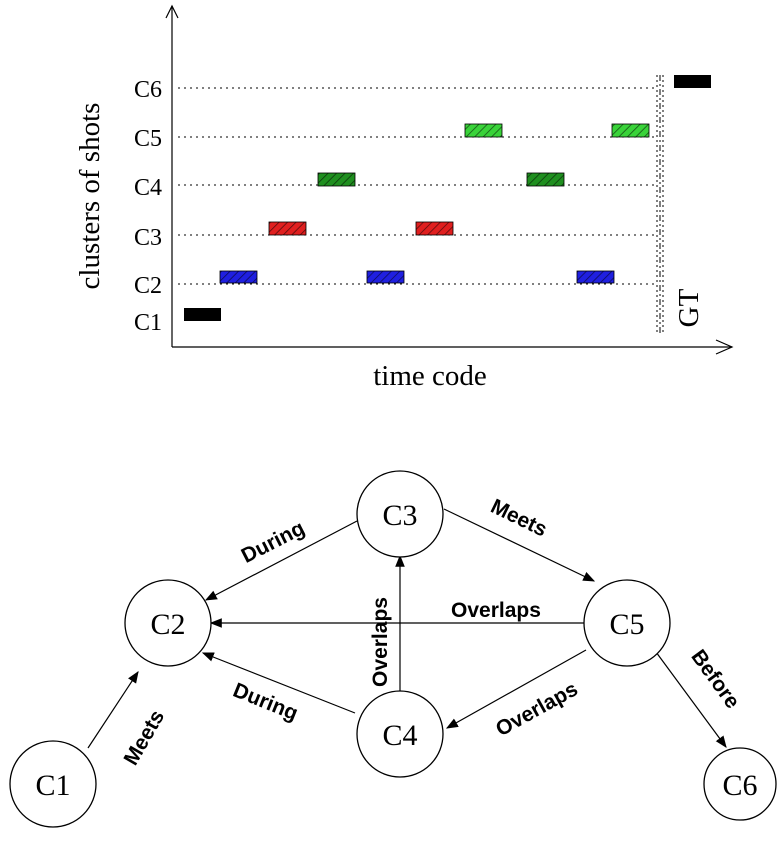 Image resolution: width=779 pixels, height=842 pixels. What do you see at coordinates (537, 709) in the screenshot?
I see `edge-label-c5-c4: Overlaps` at bounding box center [537, 709].